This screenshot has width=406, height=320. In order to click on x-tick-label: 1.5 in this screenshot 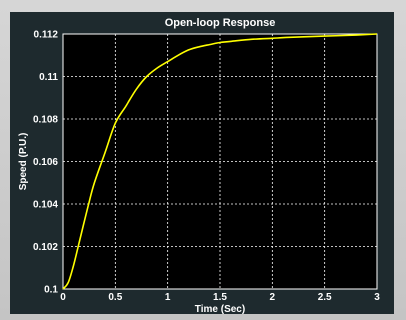, I will do `click(220, 297)`.